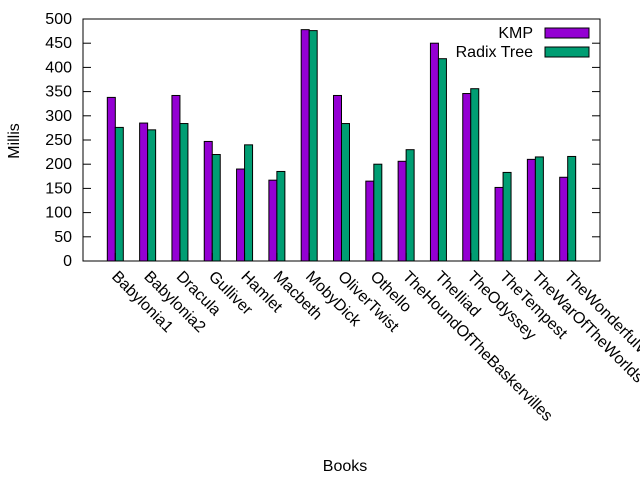  What do you see at coordinates (58, 188) in the screenshot?
I see `y-tick-label: 150` at bounding box center [58, 188].